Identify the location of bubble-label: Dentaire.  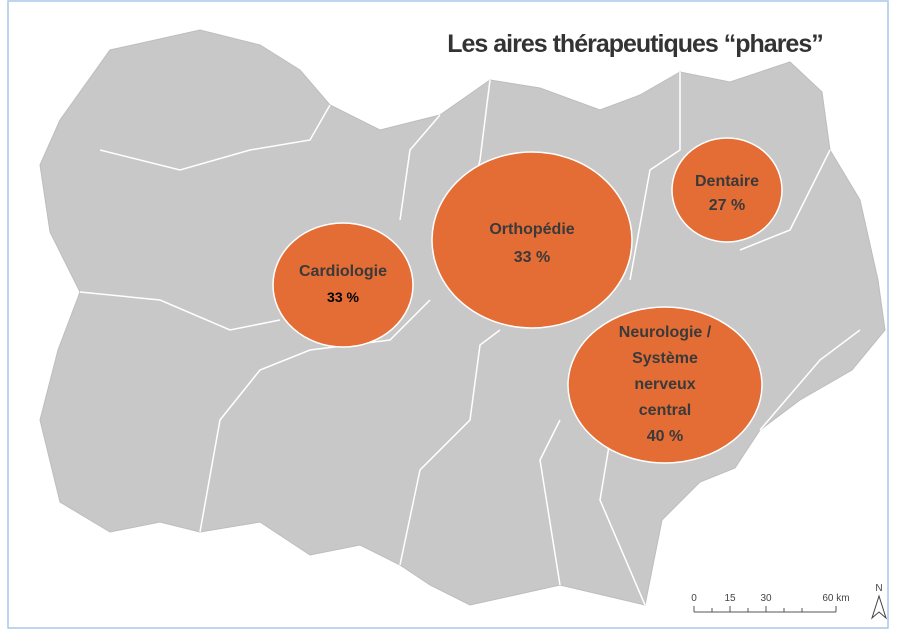
(727, 181).